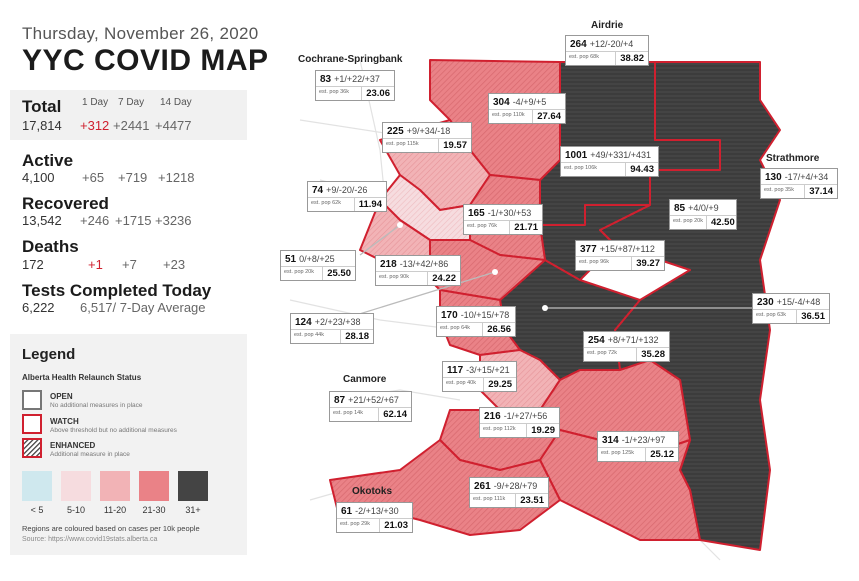  Describe the element at coordinates (609, 161) in the screenshot. I see `district-box: 1001 +49/+331/+431 est. pop 106k 94.43` at that location.